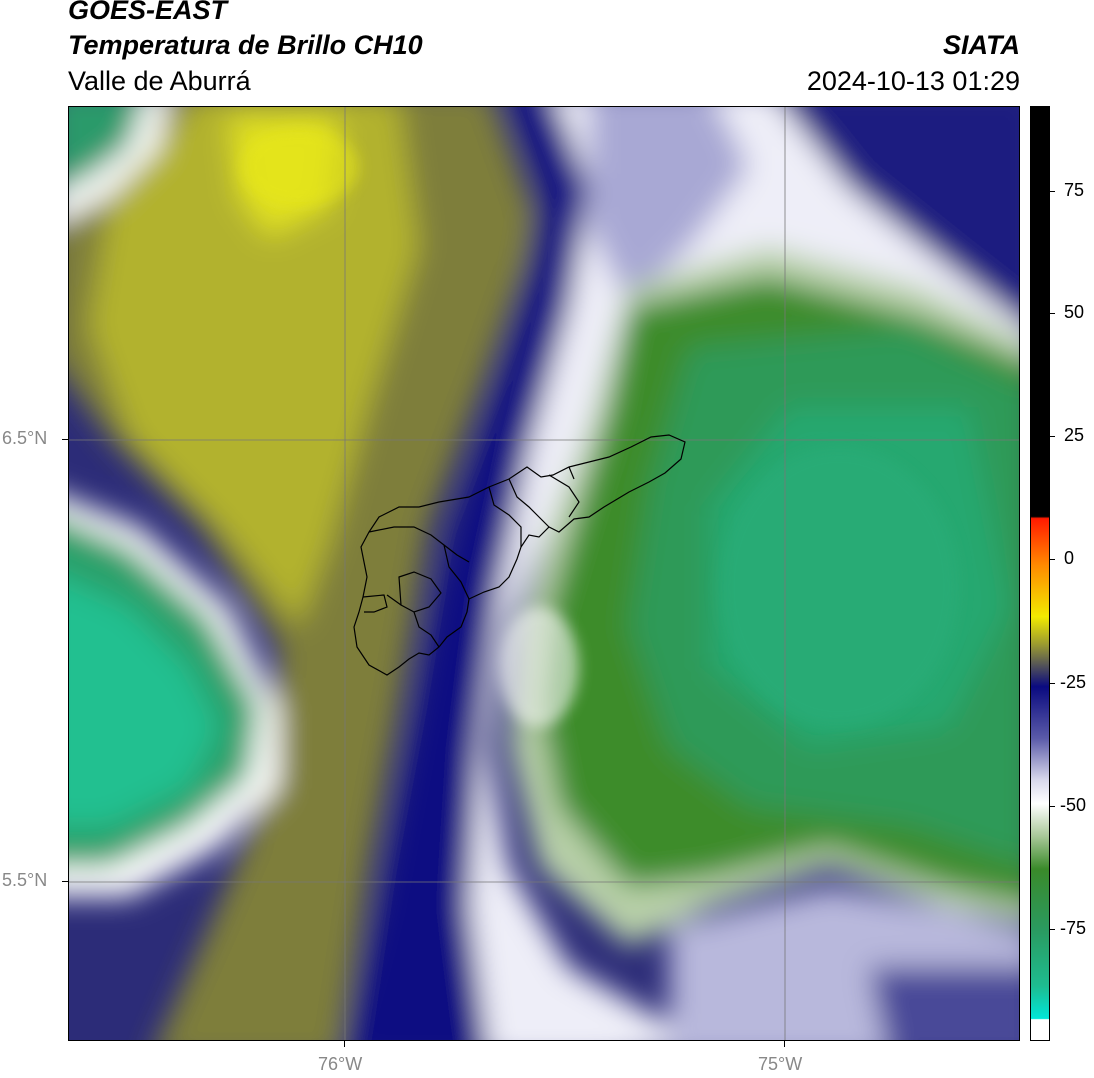  What do you see at coordinates (25, 880) in the screenshot?
I see `lat-label-5-5n: 5.5°N` at bounding box center [25, 880].